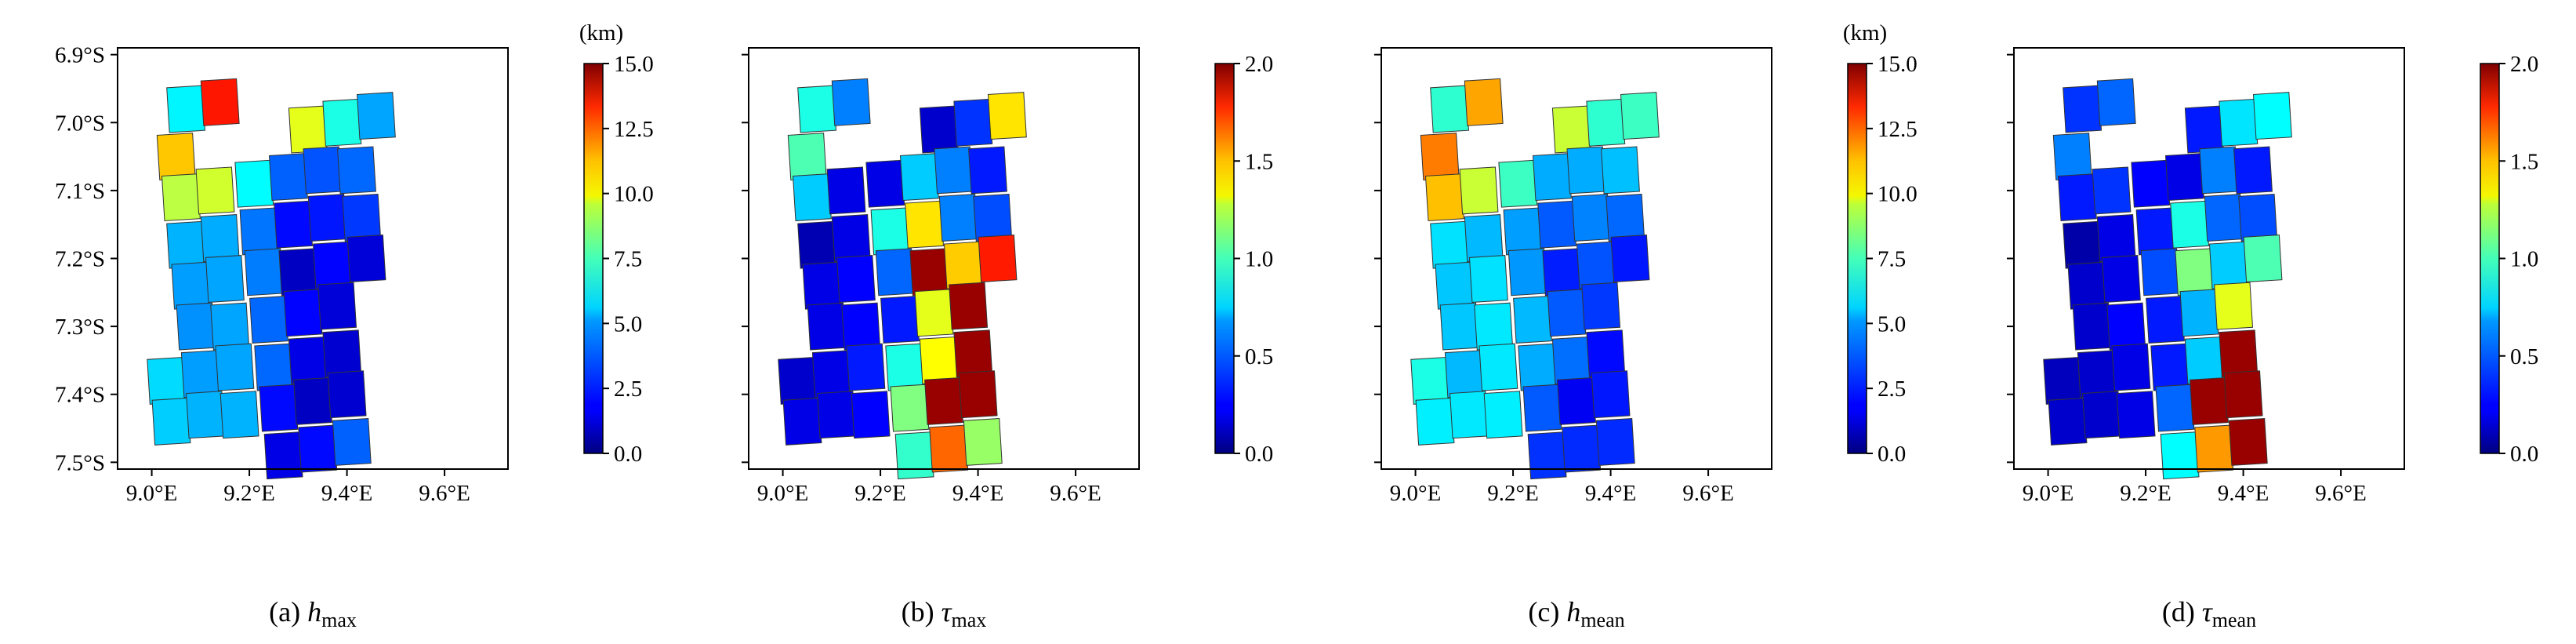 Image resolution: width=2576 pixels, height=644 pixels. I want to click on cells-d, so click(2168, 279).